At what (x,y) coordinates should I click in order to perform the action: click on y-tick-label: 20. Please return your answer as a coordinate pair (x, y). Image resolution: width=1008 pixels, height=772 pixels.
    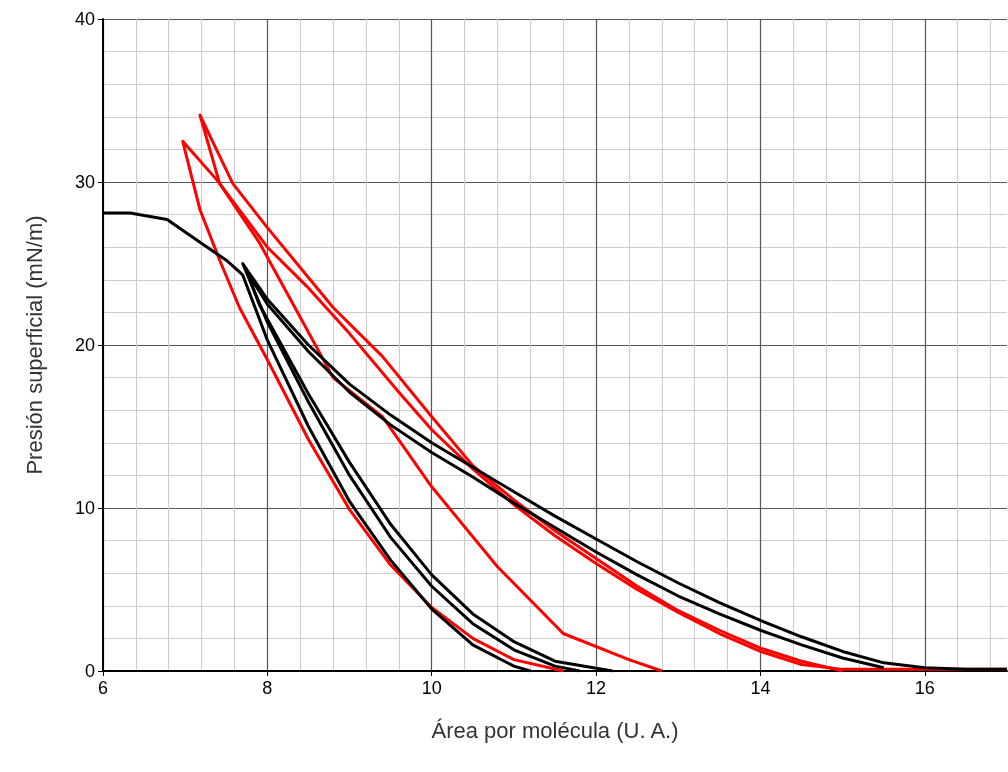
    Looking at the image, I should click on (84, 345).